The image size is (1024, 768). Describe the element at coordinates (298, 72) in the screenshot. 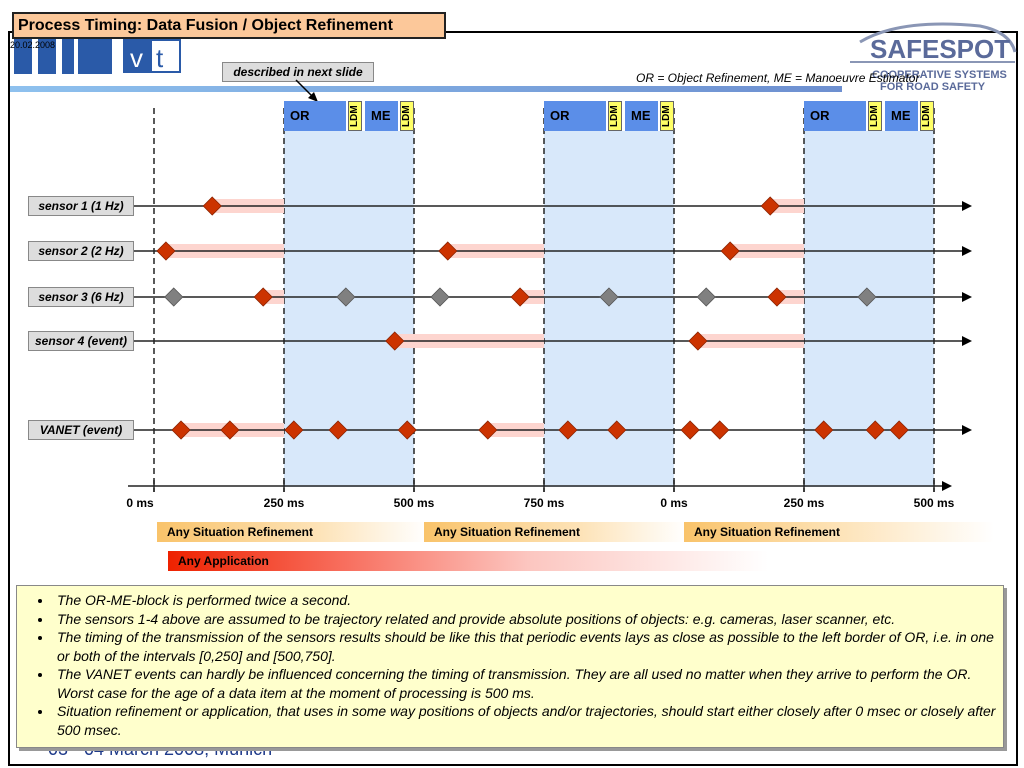

I see `callout-described-next-slide: described in next slide` at that location.